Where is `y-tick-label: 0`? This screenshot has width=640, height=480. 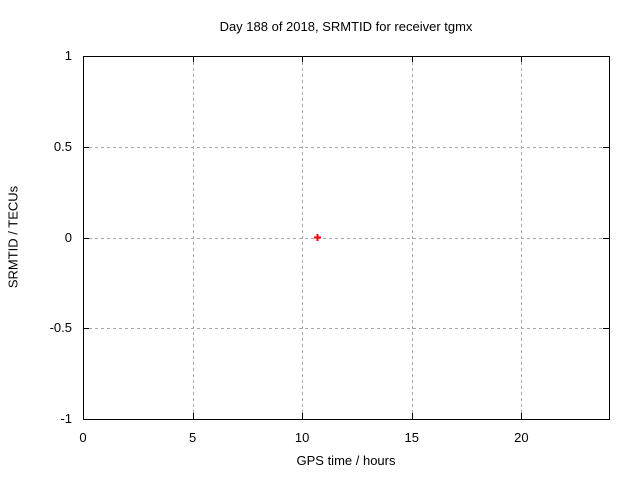 y-tick-label: 0 is located at coordinates (68, 237).